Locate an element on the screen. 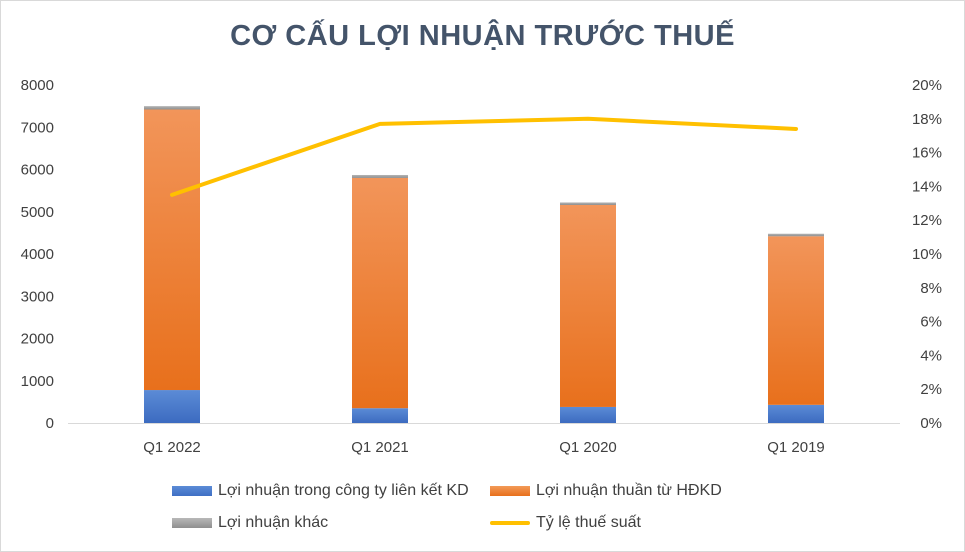 This screenshot has height=552, width=965. y-left-tick-label: 1000 is located at coordinates (37, 381).